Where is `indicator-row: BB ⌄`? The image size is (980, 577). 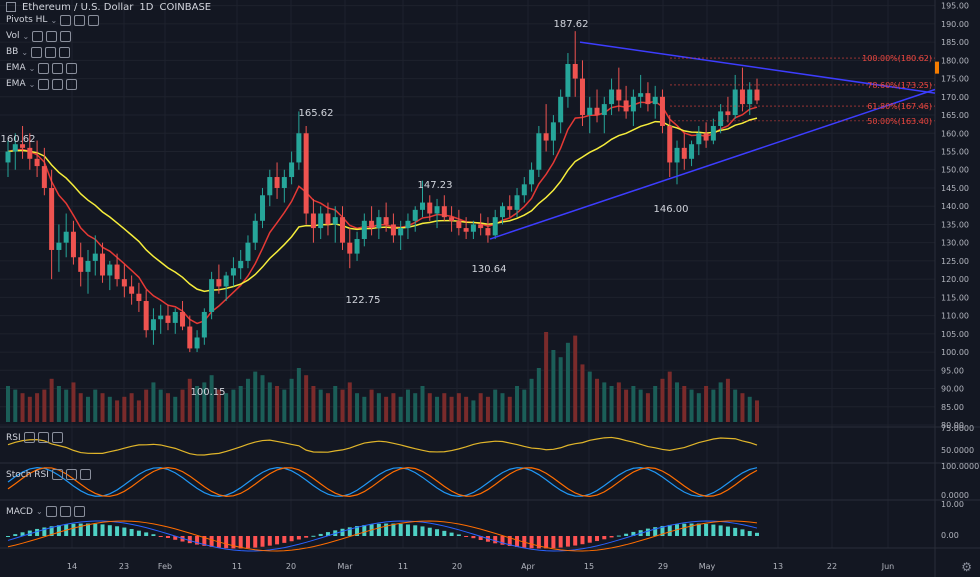 indicator-row: BB ⌄ is located at coordinates (38, 52).